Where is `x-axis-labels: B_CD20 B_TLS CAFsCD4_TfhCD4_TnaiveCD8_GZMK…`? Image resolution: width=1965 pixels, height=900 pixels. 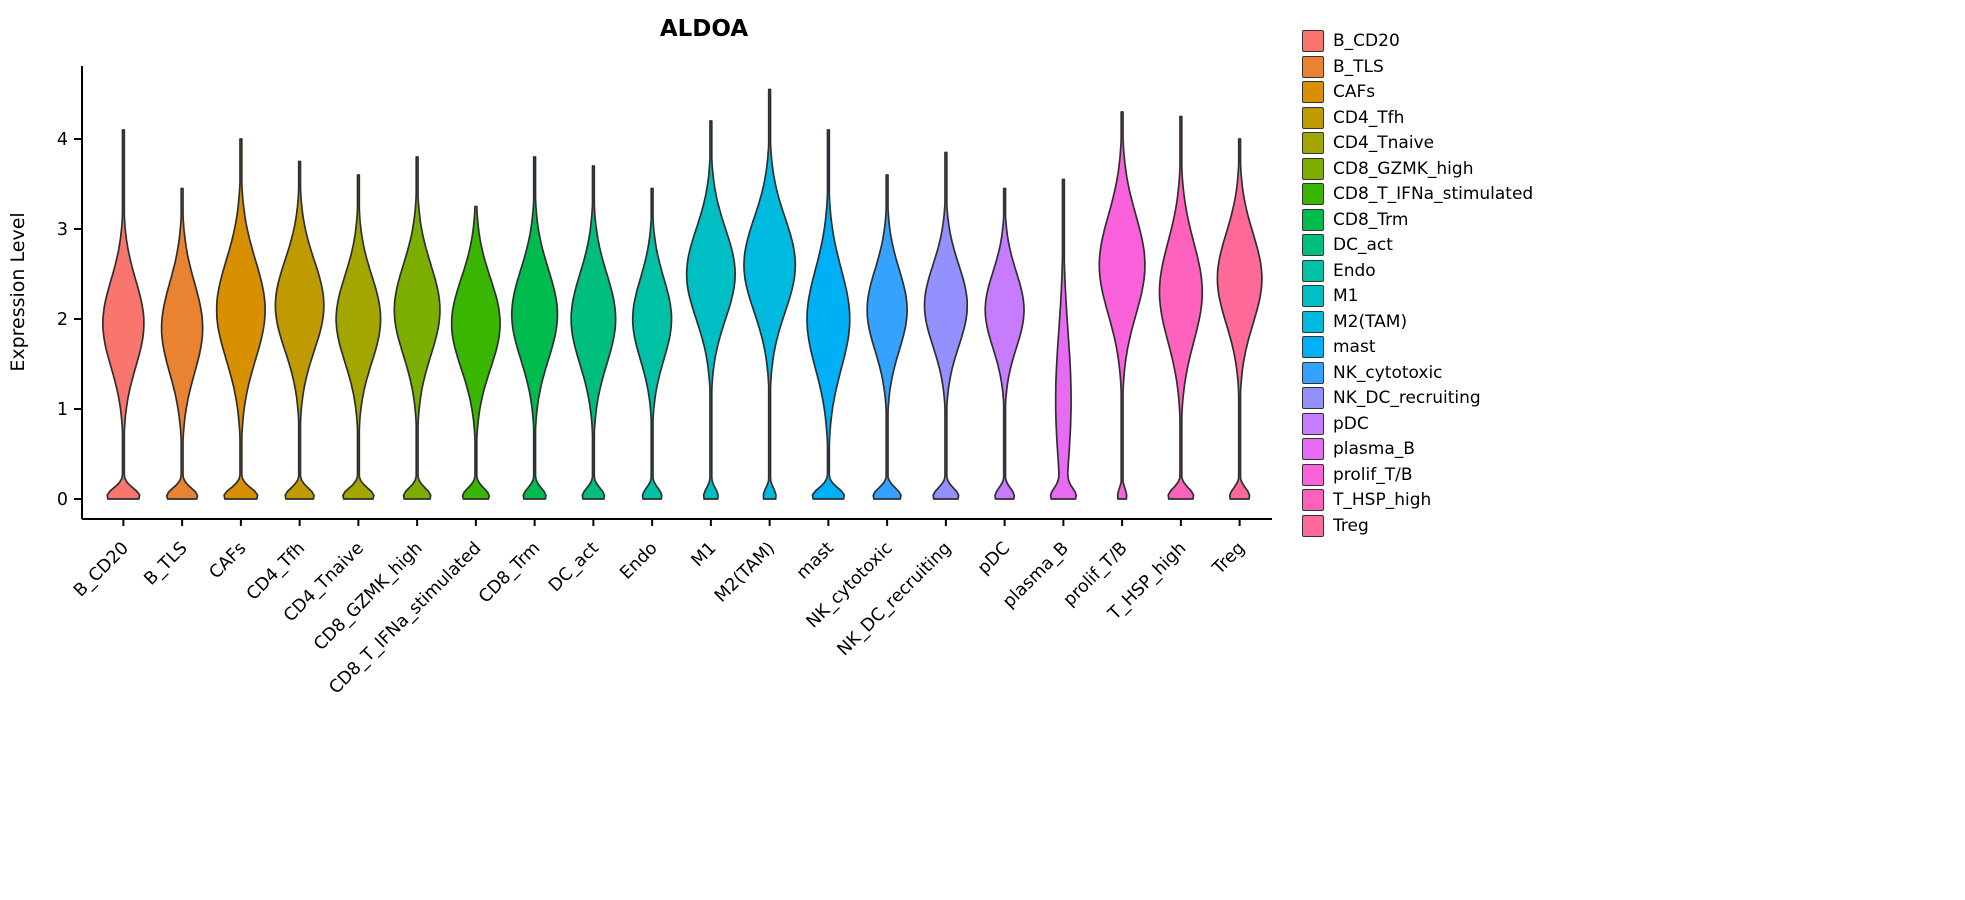
x-axis-labels: B_CD20 B_TLS CAFsCD4_TfhCD4_TnaiveCD8_GZMK… is located at coordinates (659, 618).